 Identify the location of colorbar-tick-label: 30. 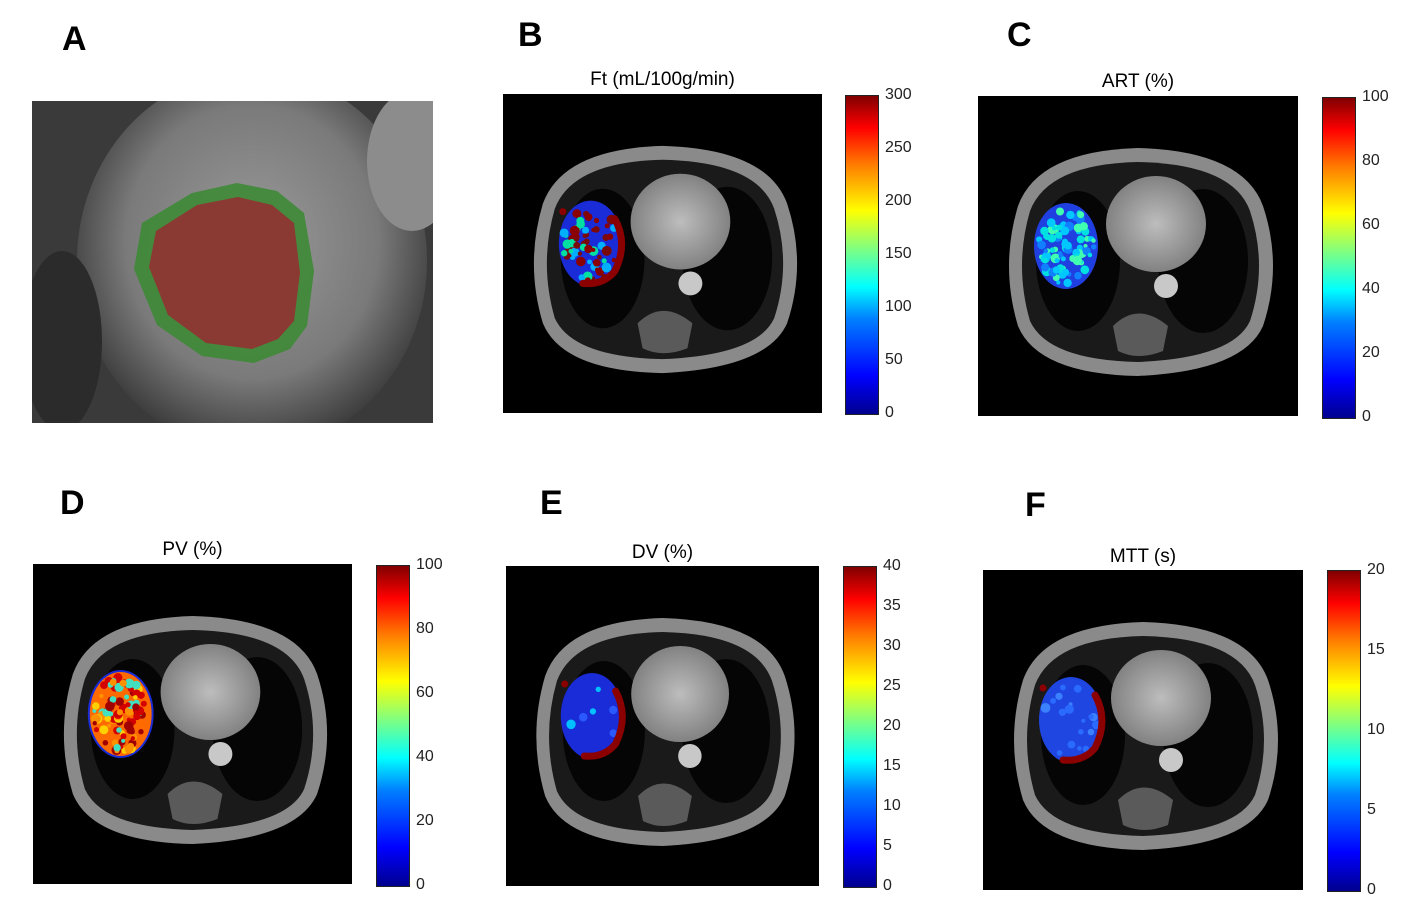
(892, 645).